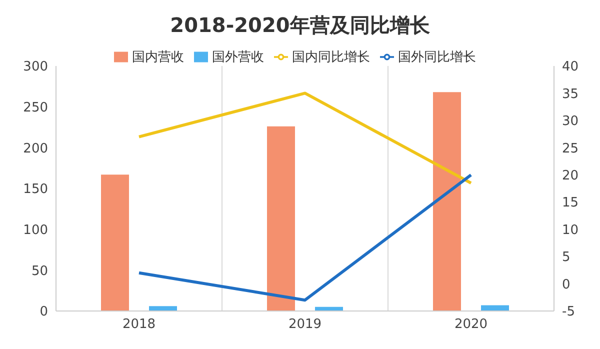 The width and height of the screenshot is (600, 349). Describe the element at coordinates (570, 203) in the screenshot. I see `y2-tick-label: 15` at that location.